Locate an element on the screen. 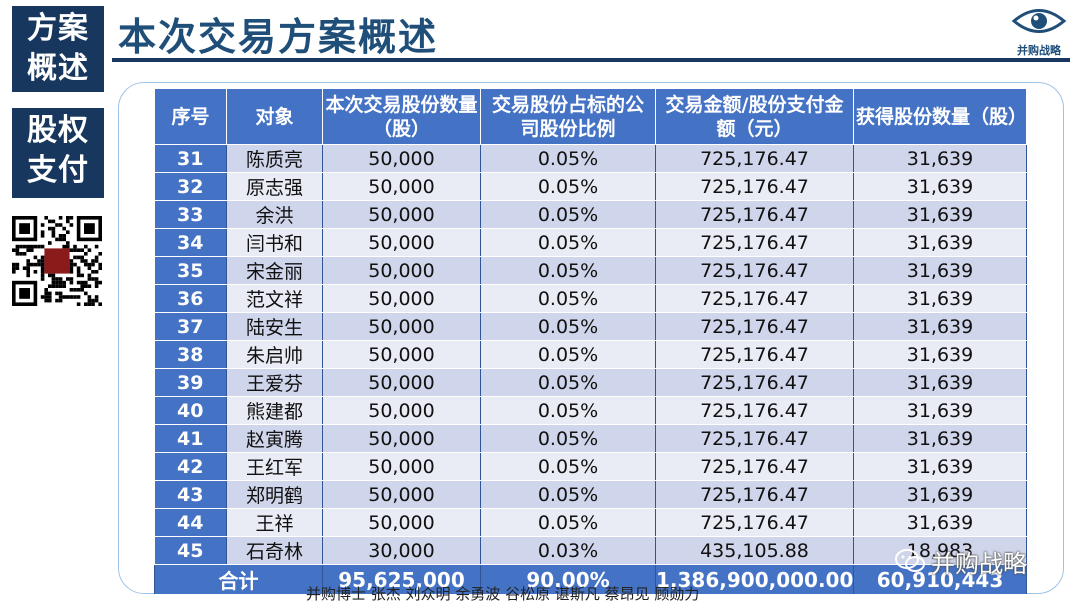 Image resolution: width=1080 pixels, height=608 pixels. table-row: 32 原志强 50,000 0.05% 725,176.47 31,639 is located at coordinates (590, 186).